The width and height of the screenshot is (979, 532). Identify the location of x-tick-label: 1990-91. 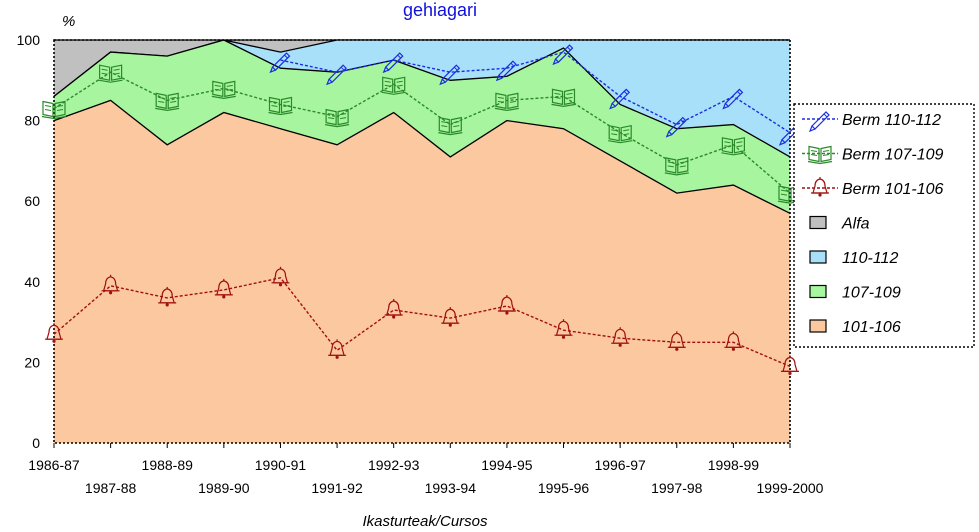
(281, 465).